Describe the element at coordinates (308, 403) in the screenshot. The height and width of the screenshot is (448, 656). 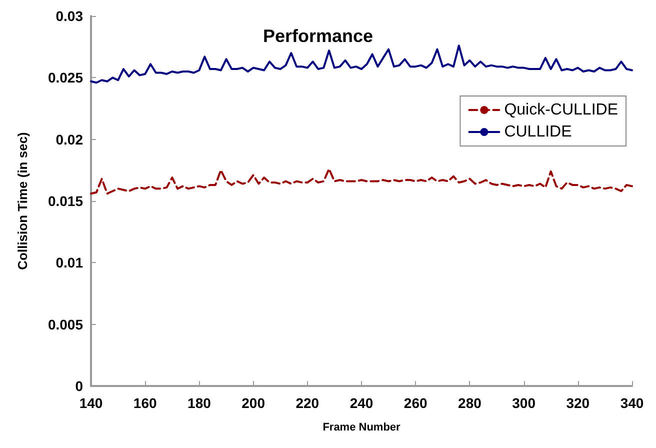
I see `x-tick-label: 220` at that location.